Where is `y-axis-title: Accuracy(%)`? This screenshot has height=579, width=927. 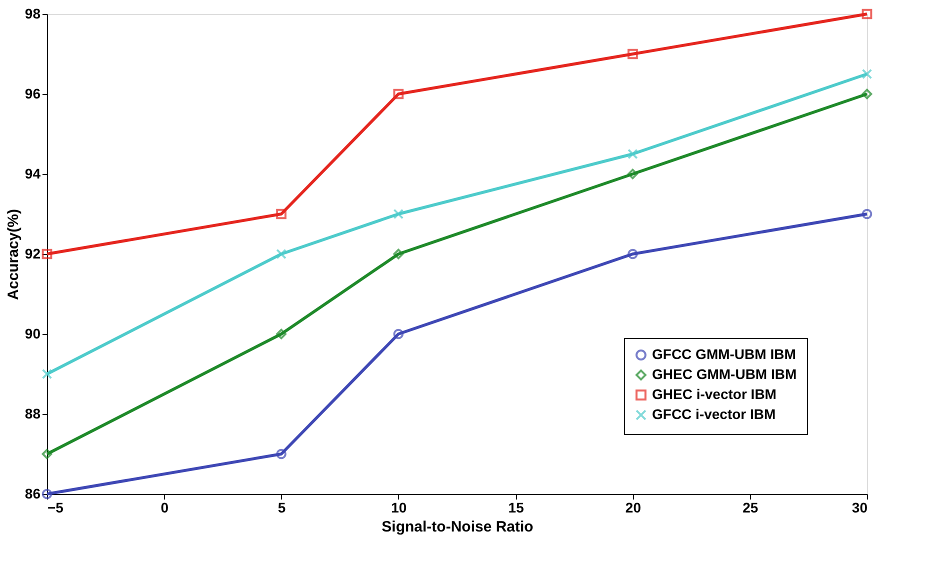
y-axis-title: Accuracy(%) is located at coordinates (13, 254).